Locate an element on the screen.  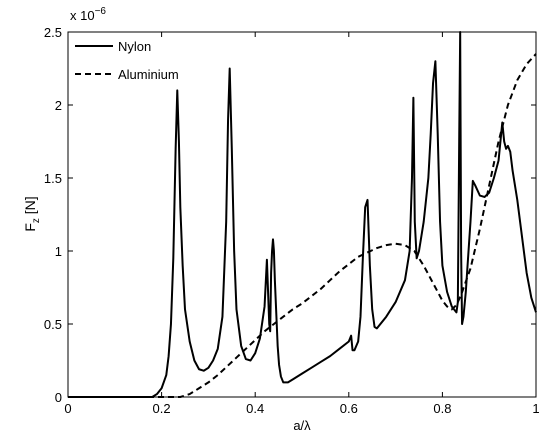
y-axis-label-unit: [N] is located at coordinates (30, 207).